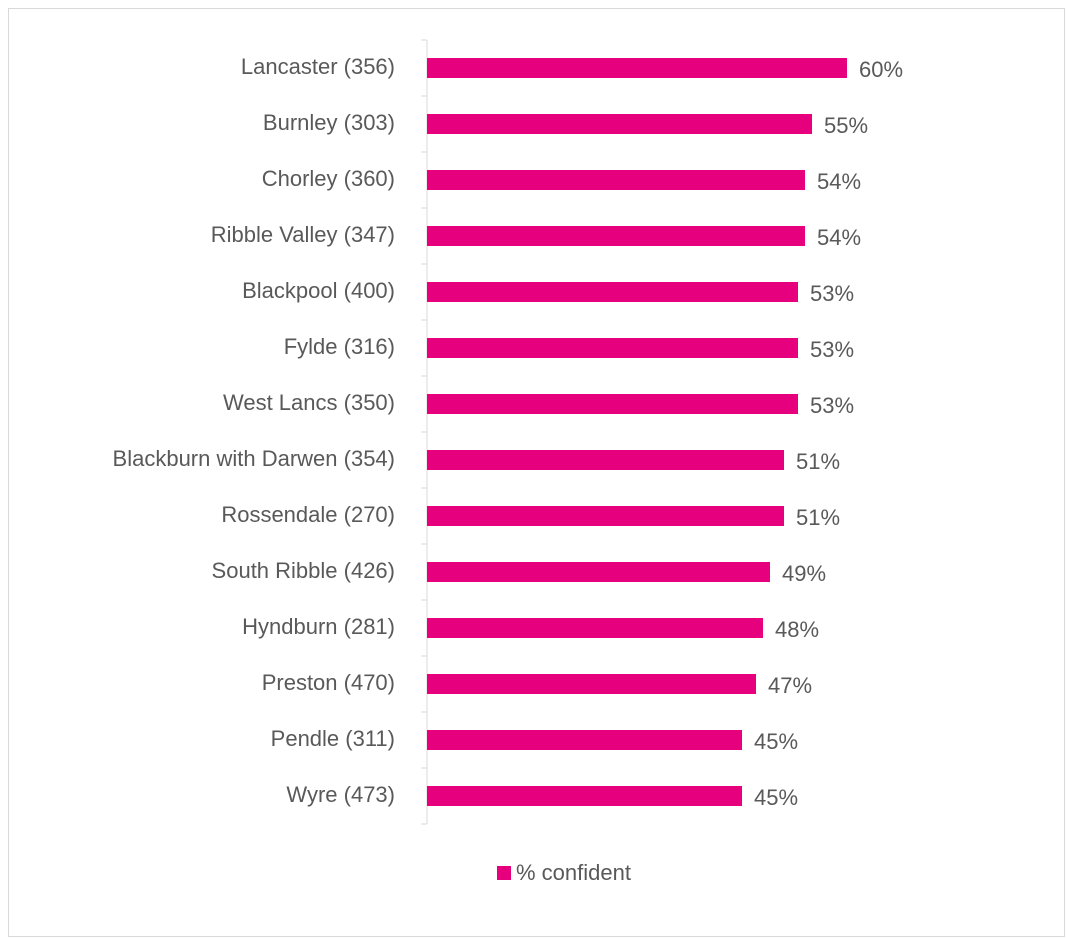 This screenshot has height=938, width=1066. What do you see at coordinates (797, 629) in the screenshot?
I see `data-label: 48%` at bounding box center [797, 629].